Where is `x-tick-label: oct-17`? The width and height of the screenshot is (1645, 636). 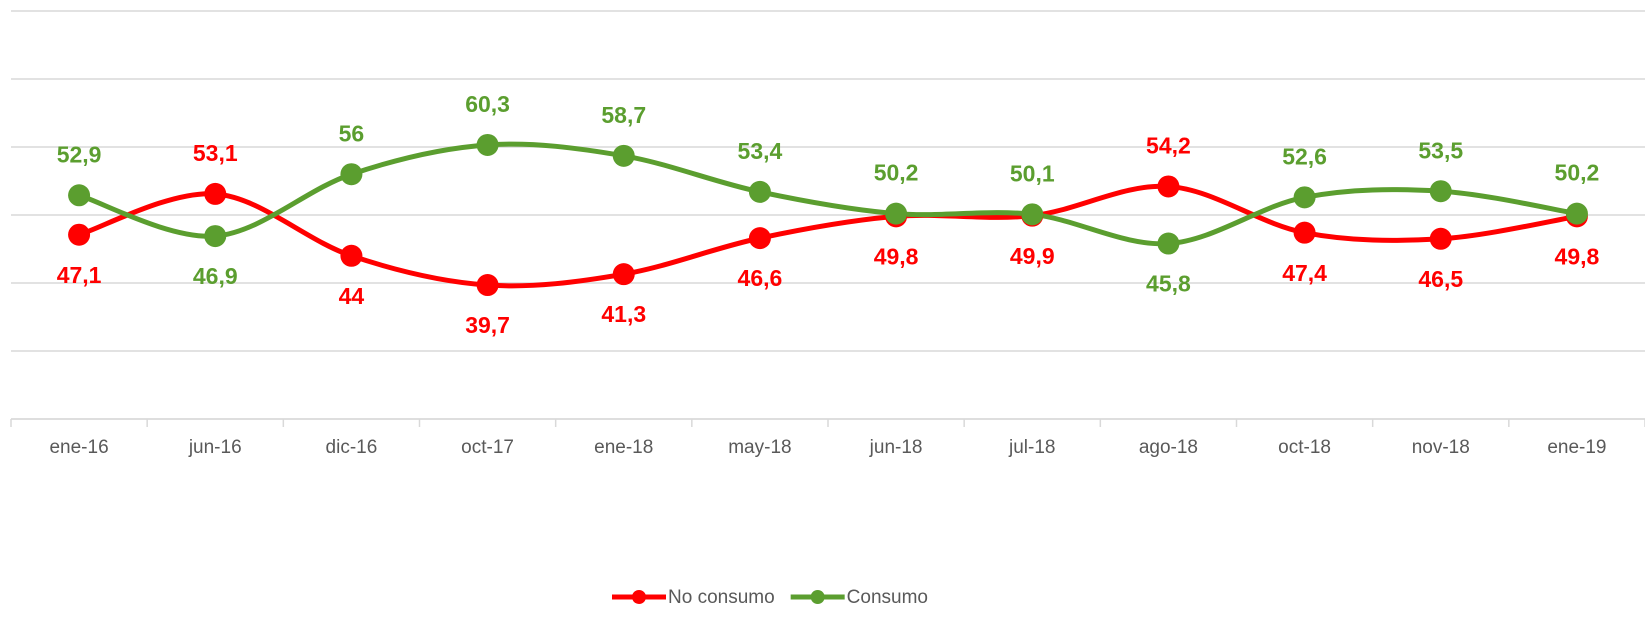
x-tick-label: oct-17 is located at coordinates (487, 447).